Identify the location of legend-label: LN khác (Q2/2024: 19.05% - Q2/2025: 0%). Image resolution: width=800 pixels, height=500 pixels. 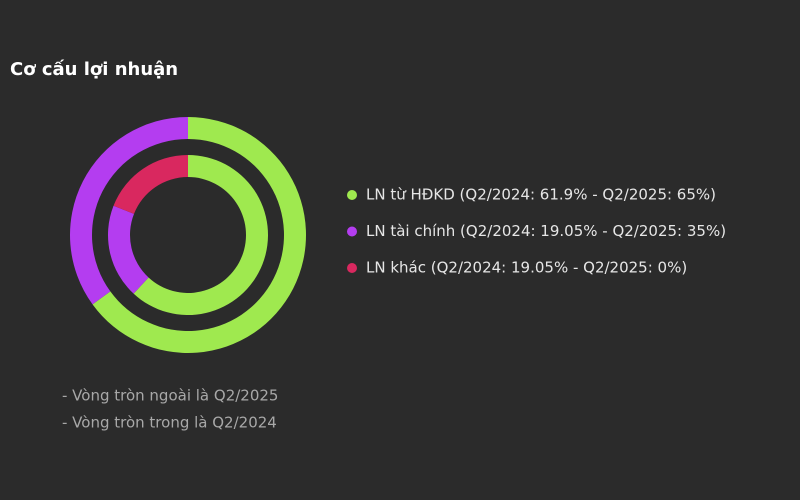
(526, 268).